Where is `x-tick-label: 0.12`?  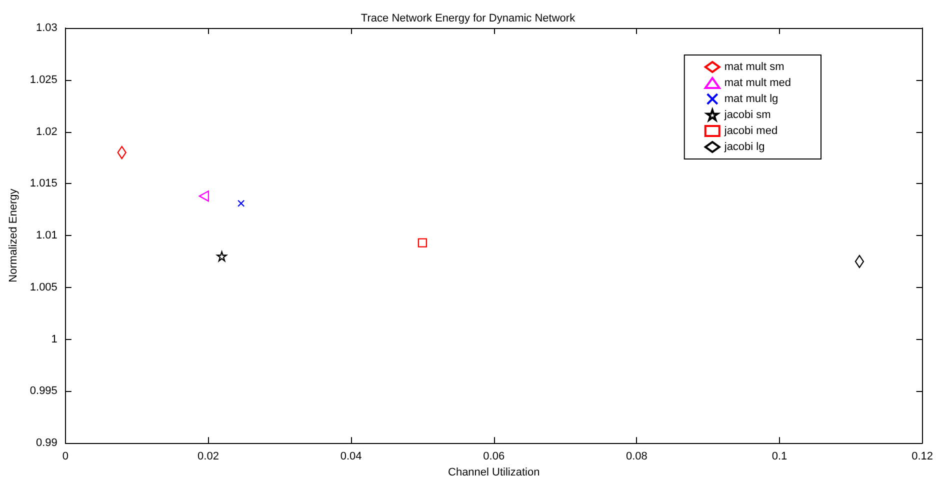 x-tick-label: 0.12 is located at coordinates (923, 456).